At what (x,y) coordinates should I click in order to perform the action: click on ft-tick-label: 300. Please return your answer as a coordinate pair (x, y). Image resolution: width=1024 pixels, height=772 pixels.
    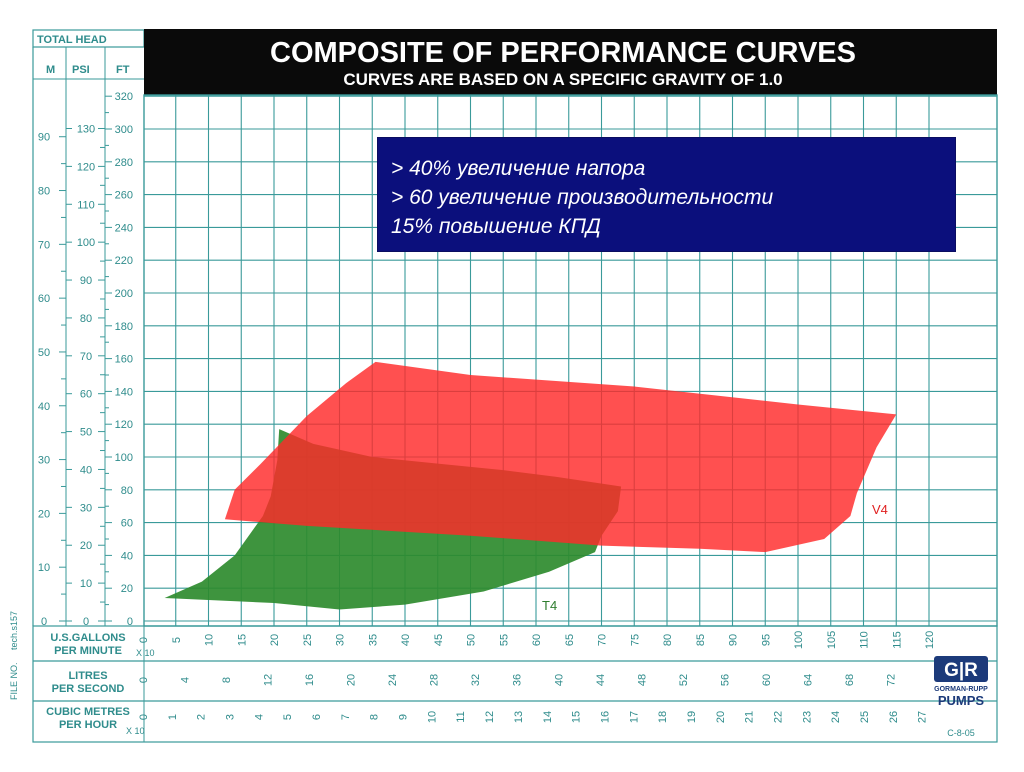
    Looking at the image, I should click on (124, 130).